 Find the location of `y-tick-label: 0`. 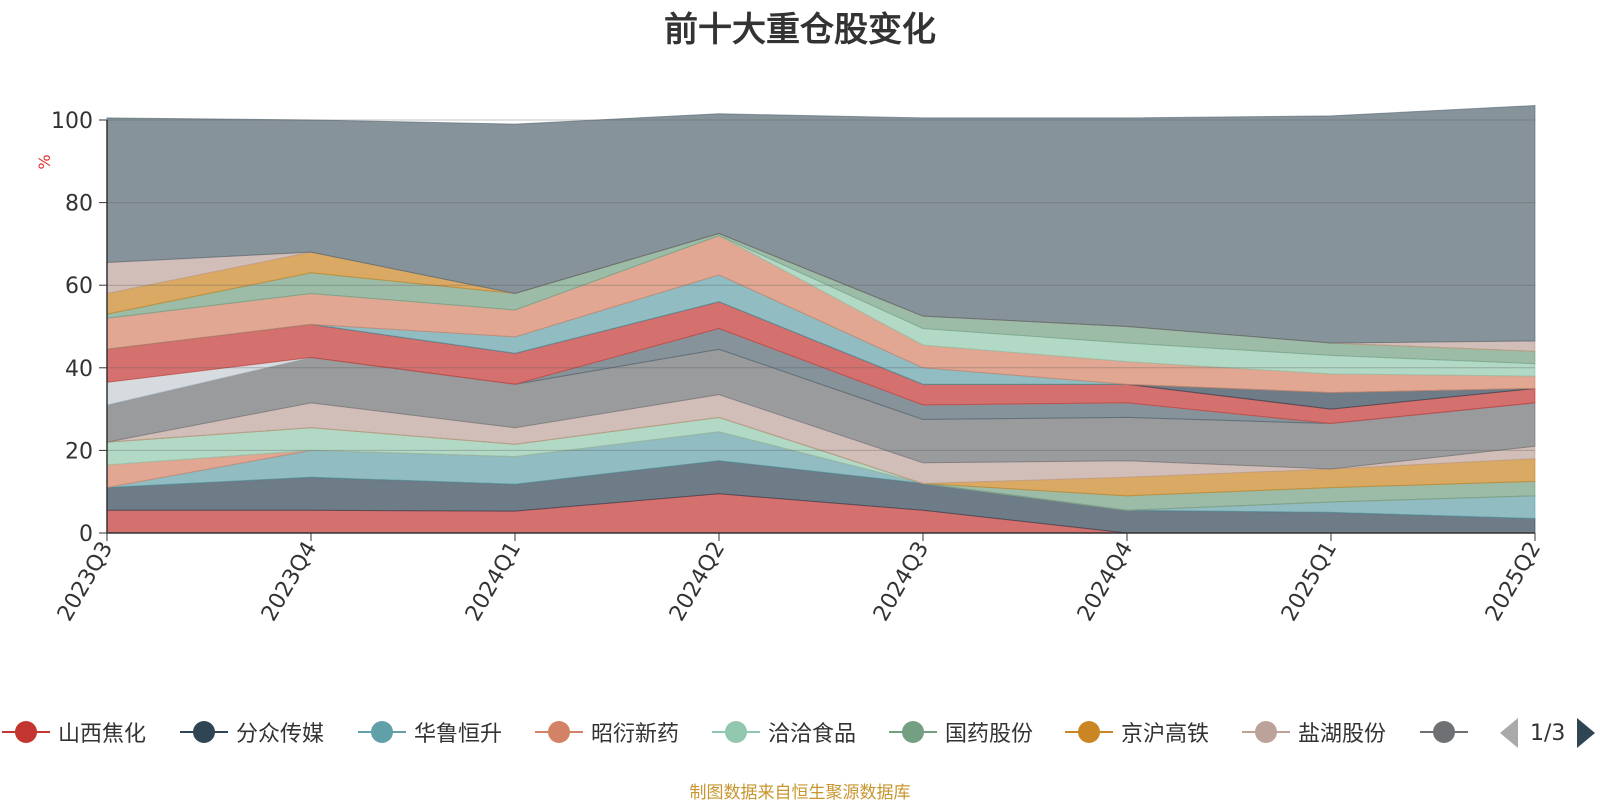

y-tick-label: 0 is located at coordinates (86, 534).